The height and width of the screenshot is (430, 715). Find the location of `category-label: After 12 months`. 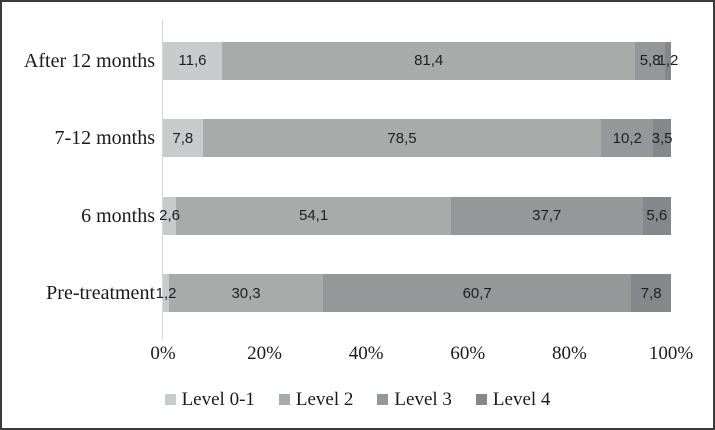

category-label: After 12 months is located at coordinates (89, 60).